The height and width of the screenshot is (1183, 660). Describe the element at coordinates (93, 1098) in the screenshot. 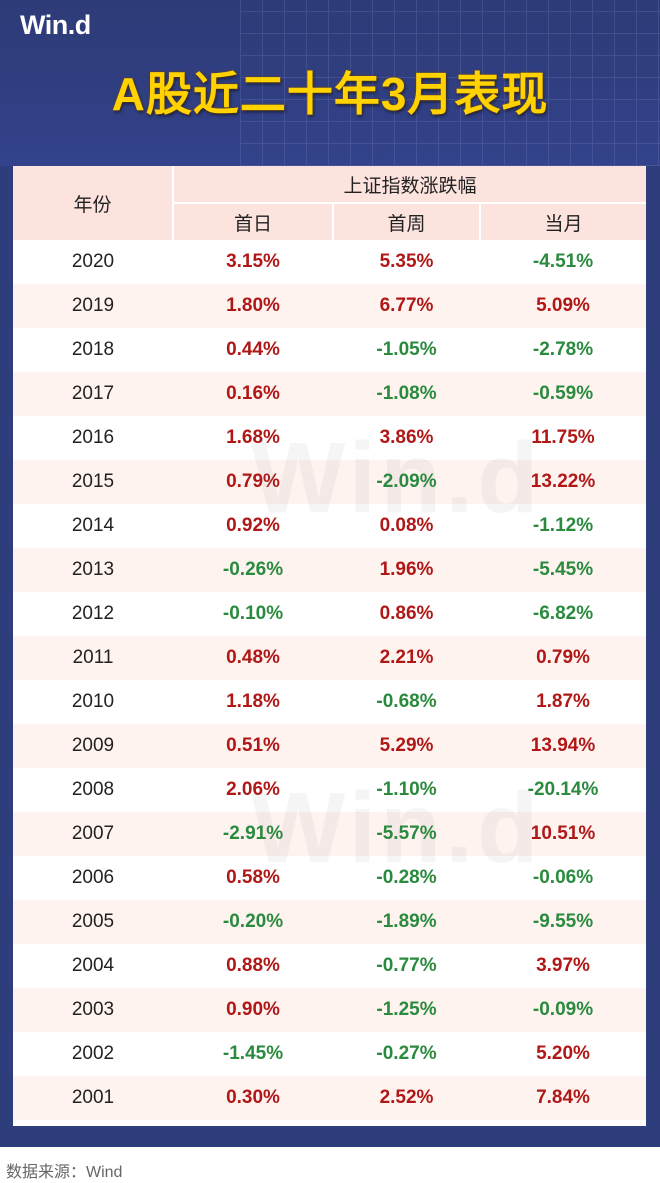

I see `year-cell: 2001` at that location.